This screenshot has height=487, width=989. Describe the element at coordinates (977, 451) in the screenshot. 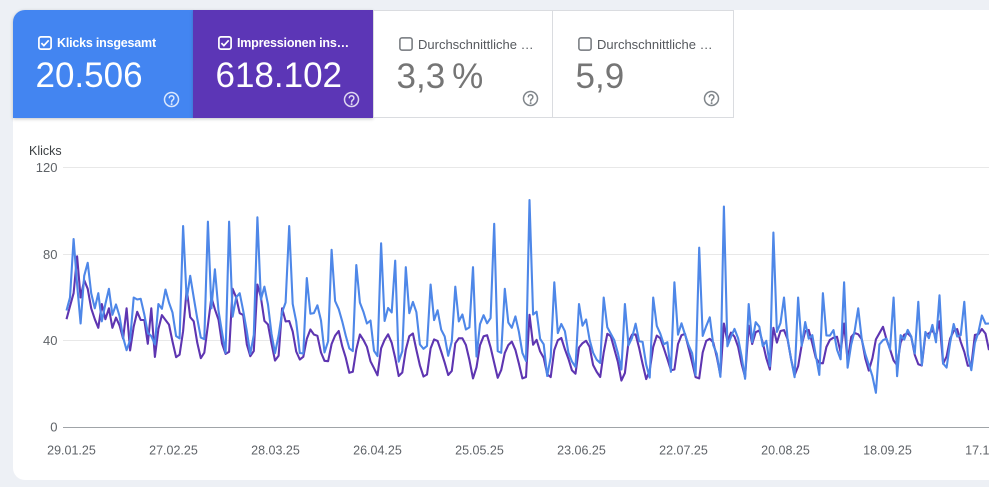

I see `svg-text: 17.10.25` at that location.